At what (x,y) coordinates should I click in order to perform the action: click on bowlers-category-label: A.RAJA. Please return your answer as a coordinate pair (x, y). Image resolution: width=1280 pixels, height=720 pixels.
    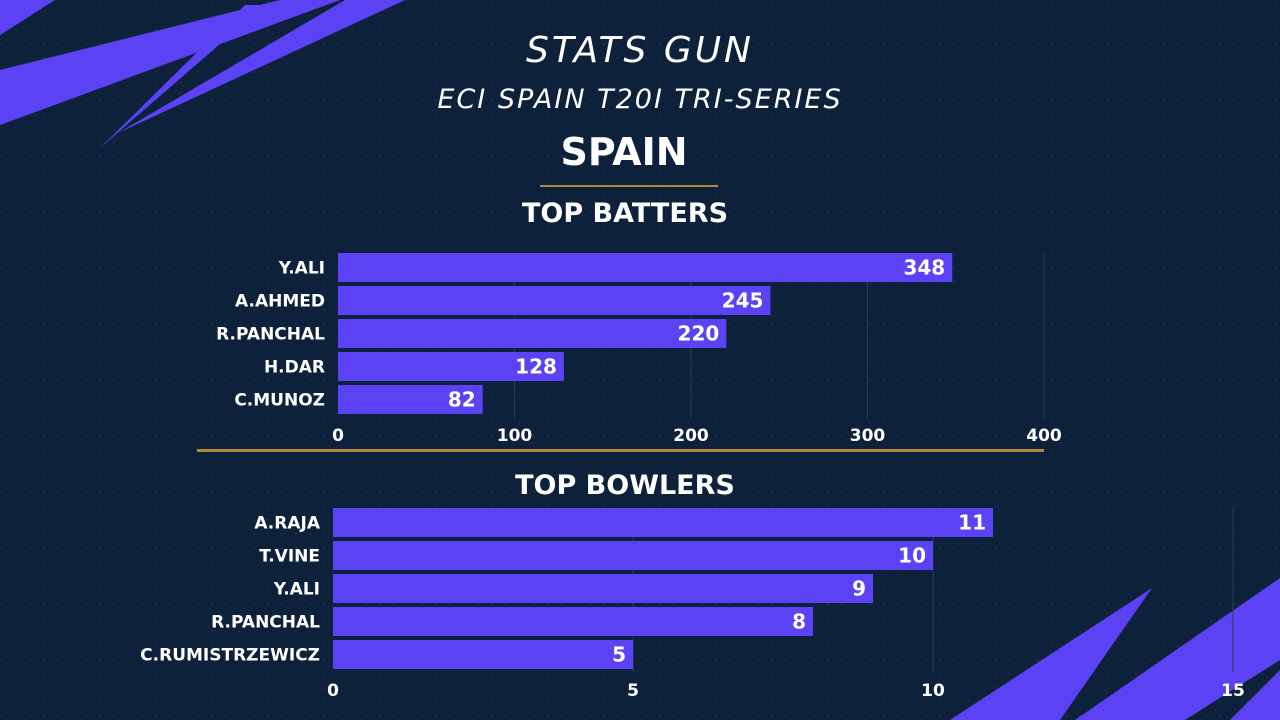
    Looking at the image, I should click on (287, 524).